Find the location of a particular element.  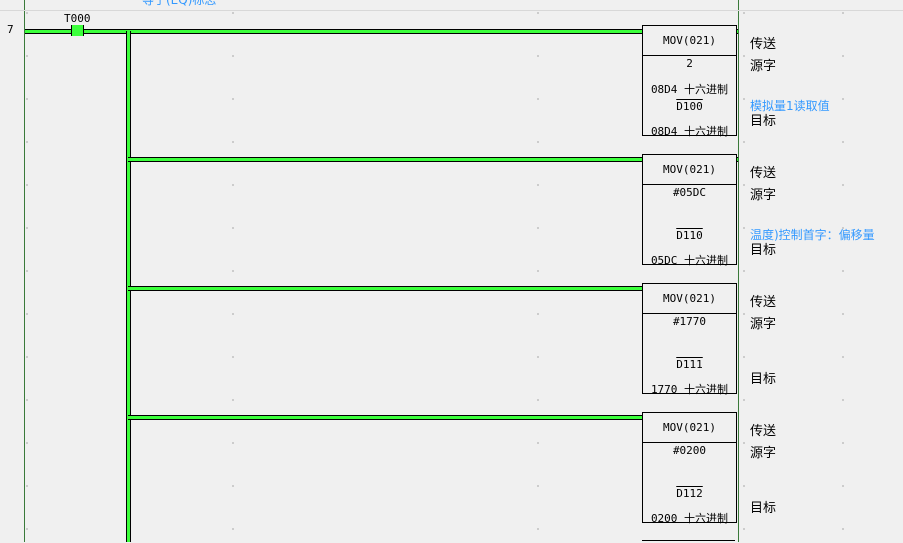

source-operand: #05DC is located at coordinates (689, 192).